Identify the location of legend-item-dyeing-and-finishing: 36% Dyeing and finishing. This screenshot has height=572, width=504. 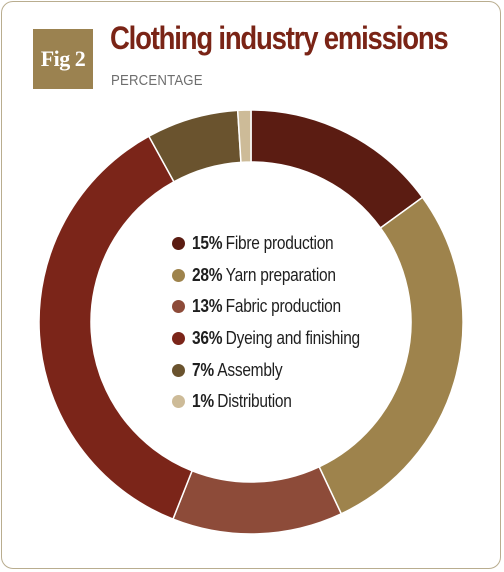
(279, 339).